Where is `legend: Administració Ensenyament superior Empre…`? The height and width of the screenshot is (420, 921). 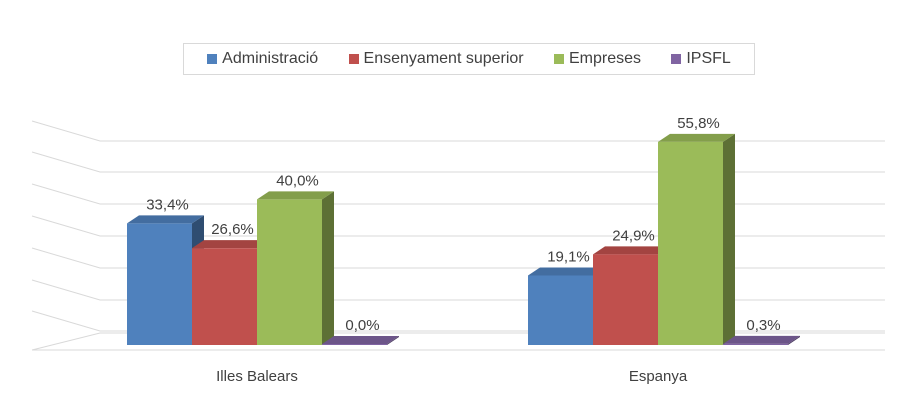 legend: Administració Ensenyament superior Empre… is located at coordinates (469, 59).